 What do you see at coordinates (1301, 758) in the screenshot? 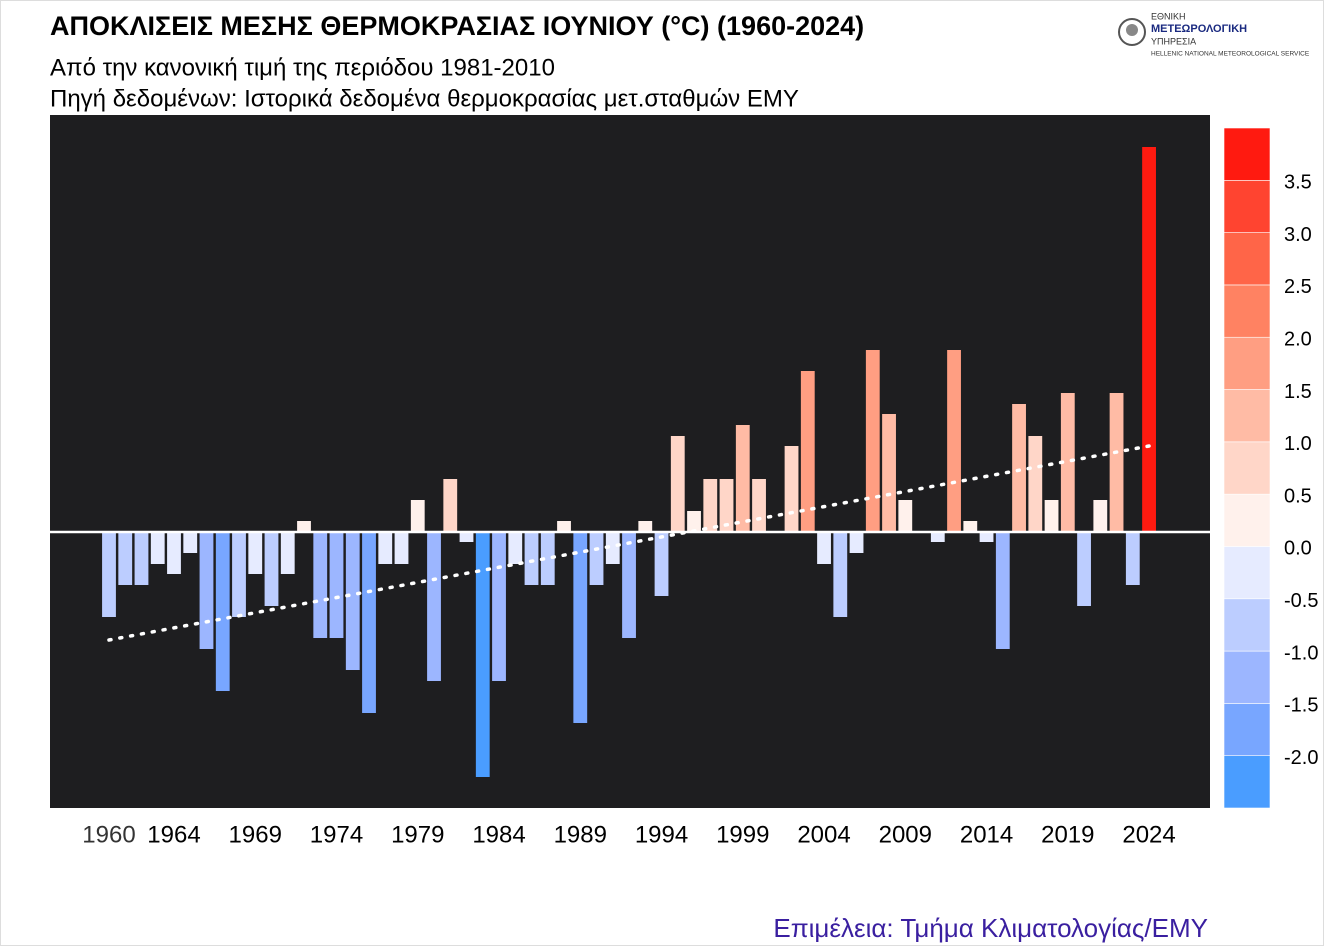
I see `colorbar-tick-label: -2.0` at bounding box center [1301, 758].